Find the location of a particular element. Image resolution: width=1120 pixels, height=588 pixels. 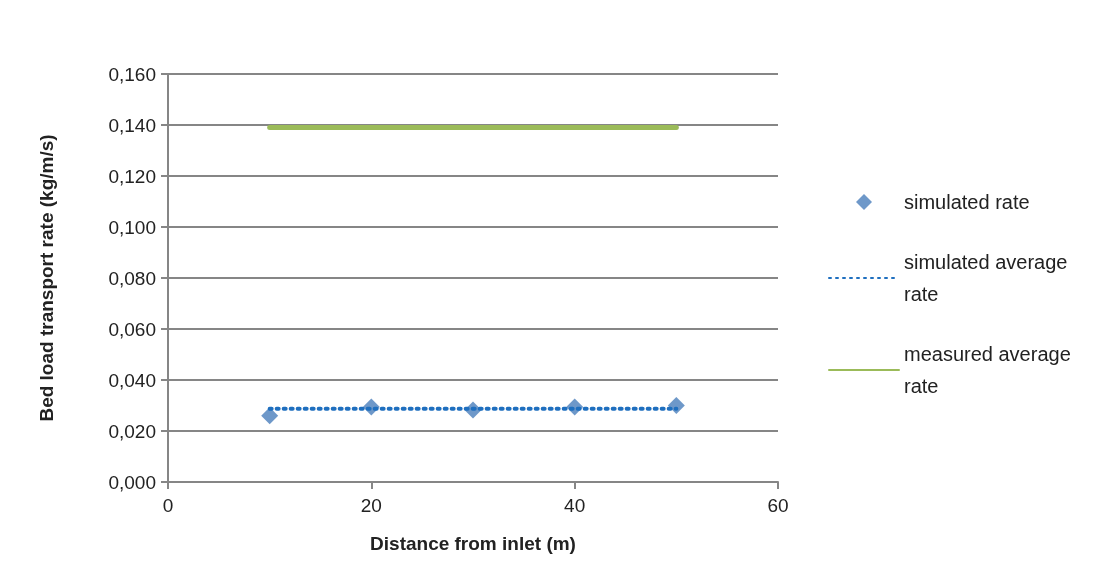

x-tick-label: 0 is located at coordinates (168, 505).